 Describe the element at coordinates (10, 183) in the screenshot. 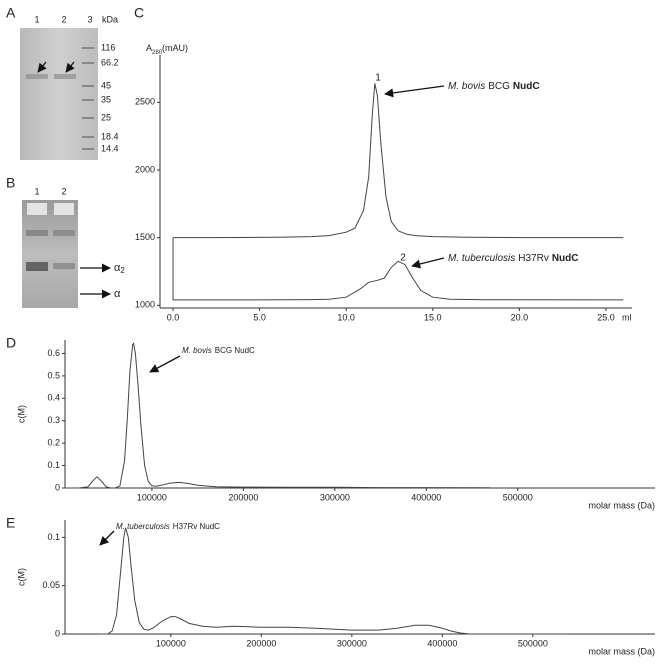

I see `panel-letter: B` at that location.